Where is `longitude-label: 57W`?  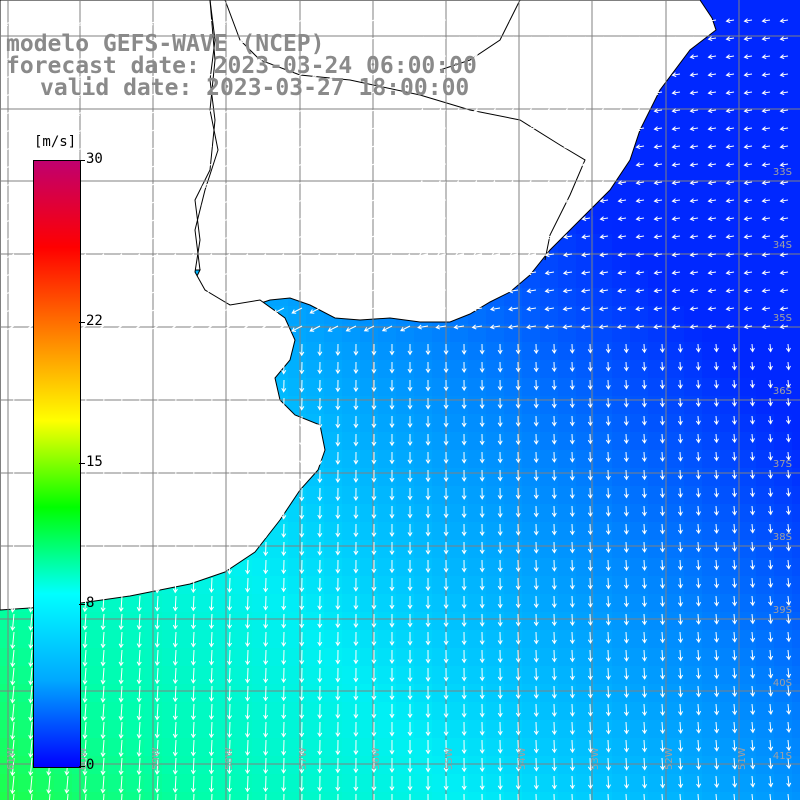
longitude-label: 57W is located at coordinates (303, 758).